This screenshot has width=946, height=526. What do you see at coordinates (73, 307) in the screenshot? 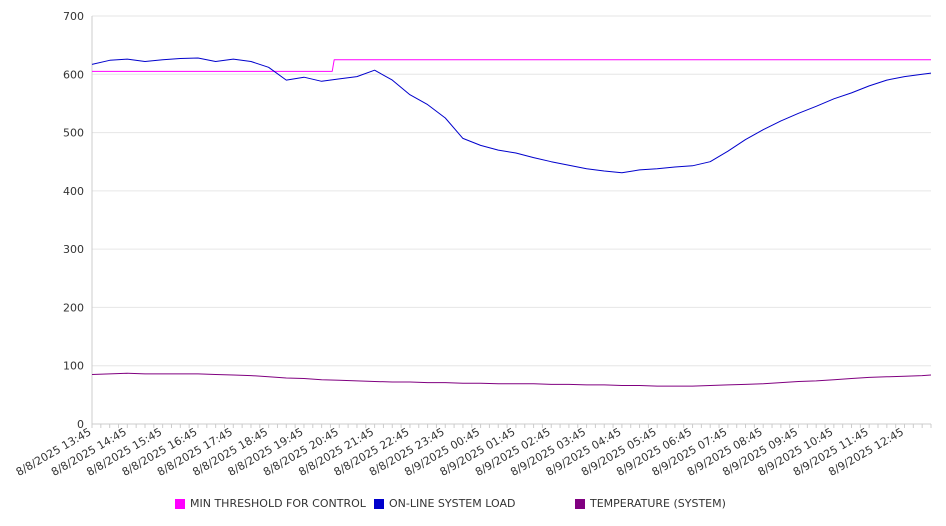
I see `y-tick-label: 200` at bounding box center [73, 307].